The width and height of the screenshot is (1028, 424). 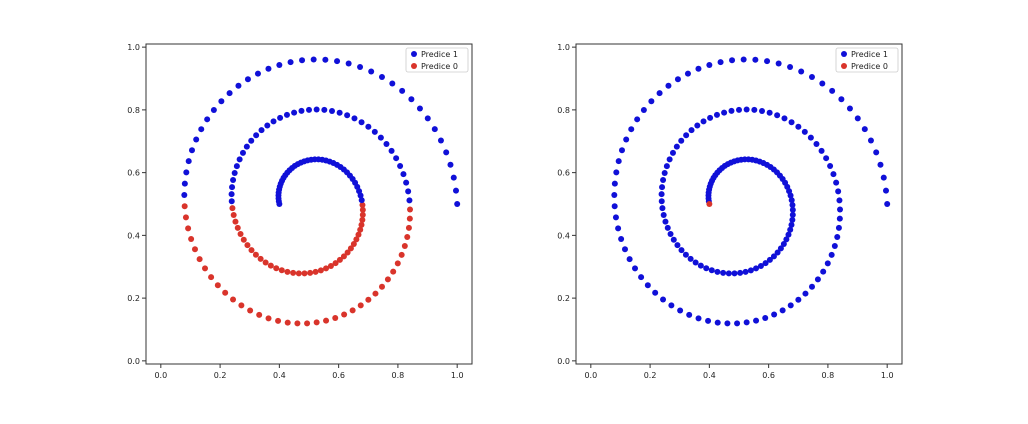 I want to click on y-tick-label: 0.2, so click(x=133, y=298).